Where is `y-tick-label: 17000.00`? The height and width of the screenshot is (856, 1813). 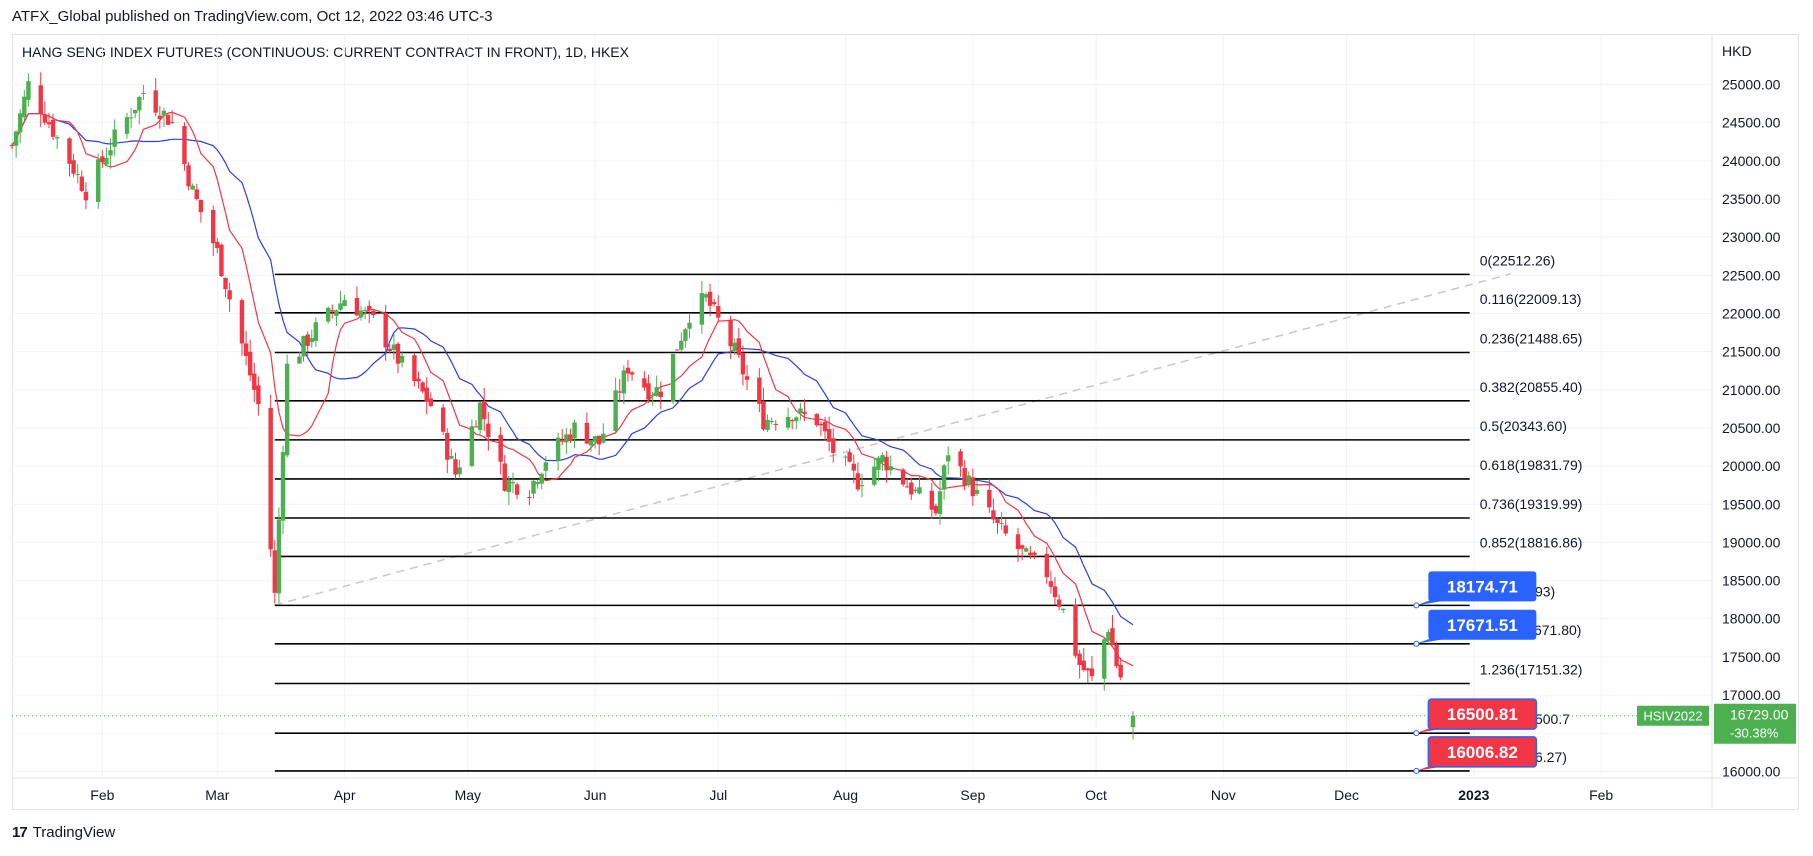
y-tick-label: 17000.00 is located at coordinates (1751, 695).